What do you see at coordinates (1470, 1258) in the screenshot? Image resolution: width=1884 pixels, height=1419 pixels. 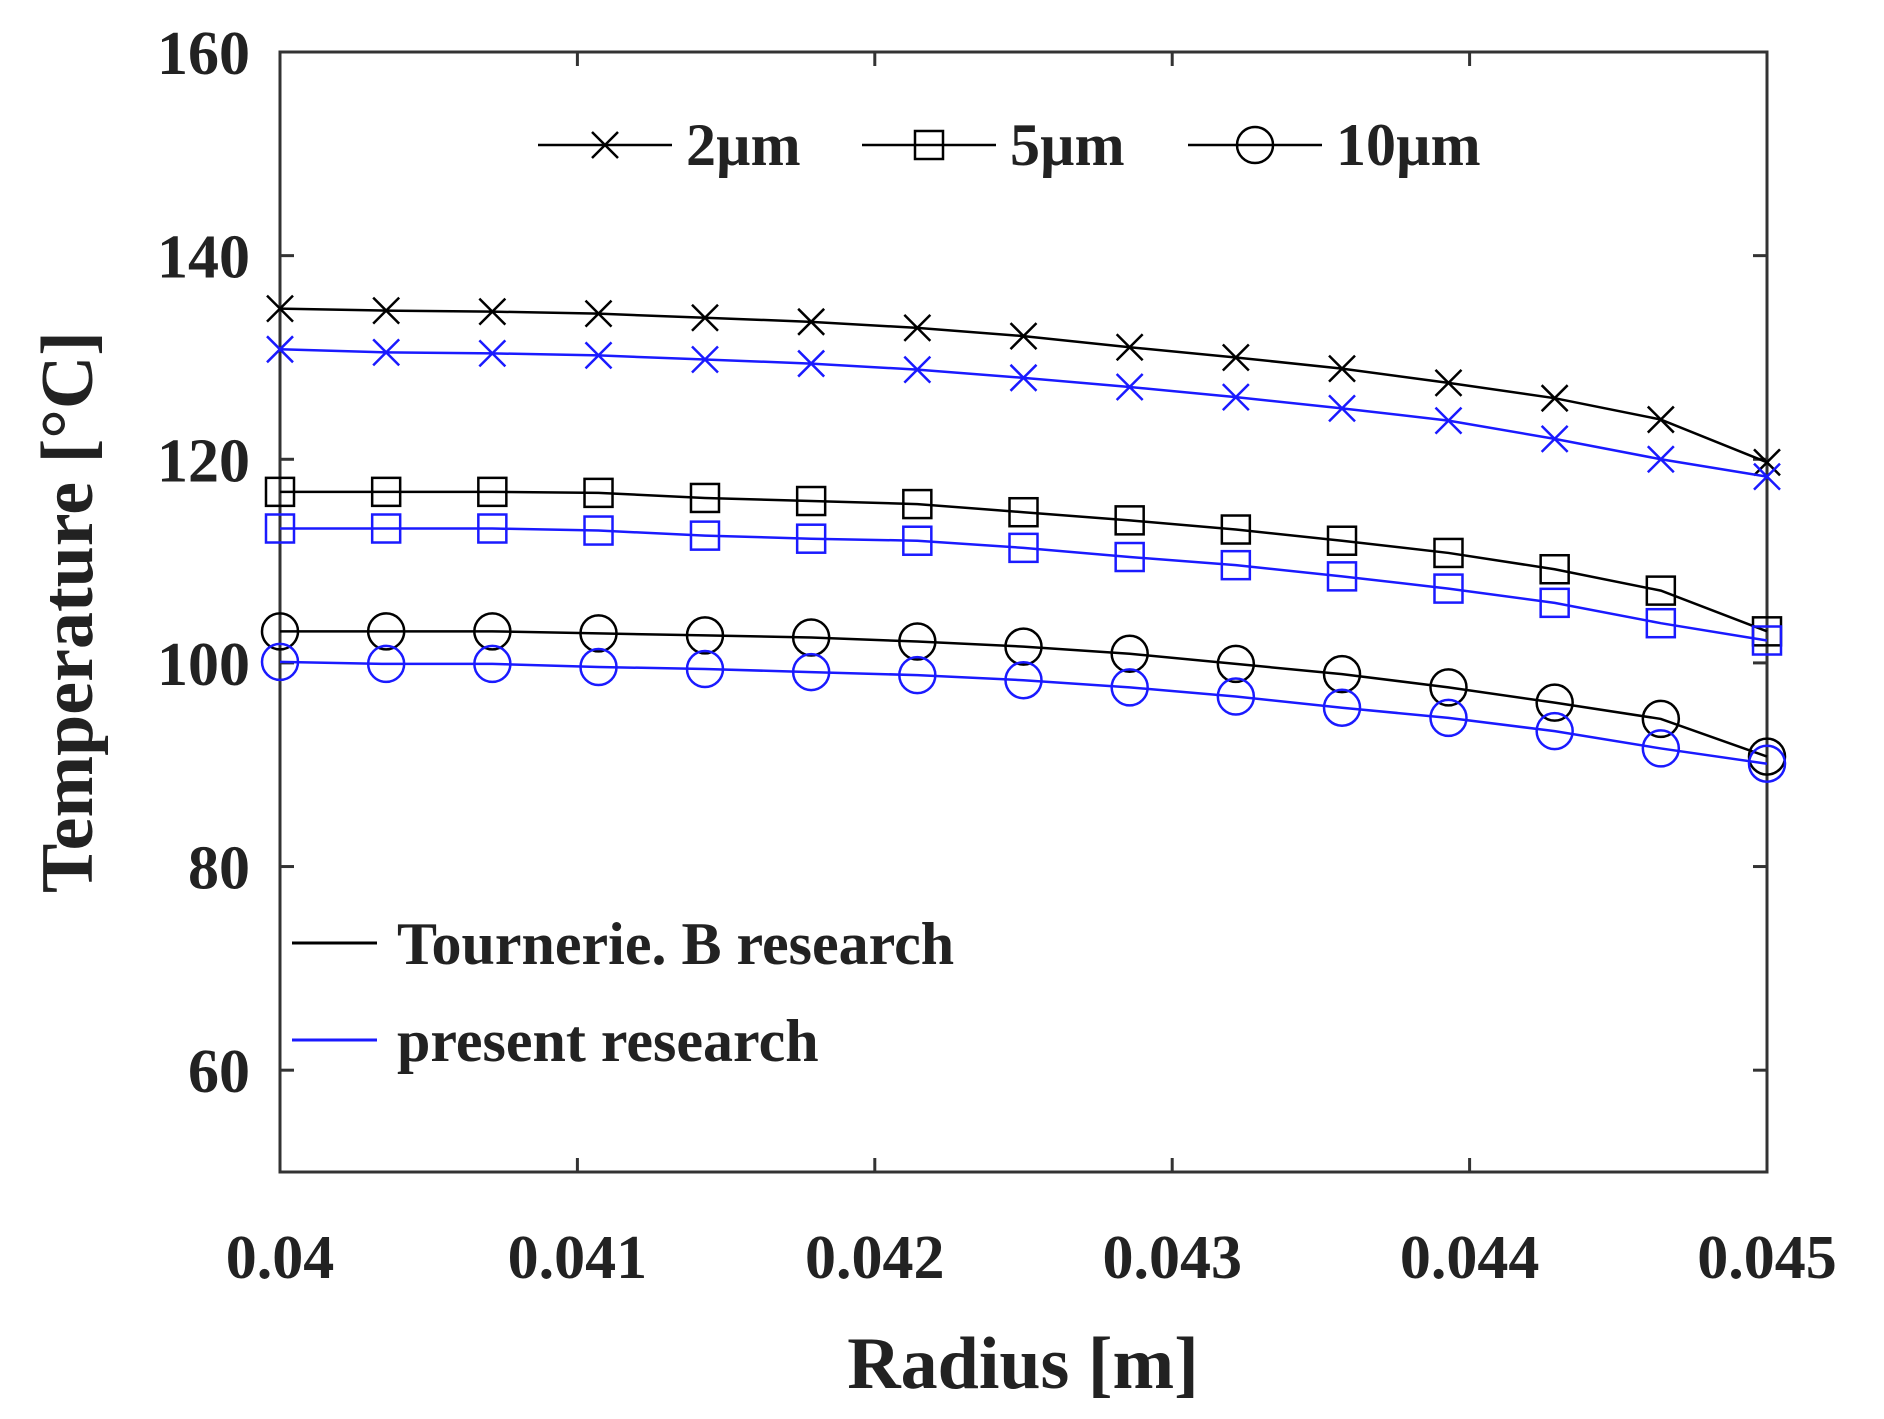 I see `x-tick-label: 0.044` at bounding box center [1470, 1258].